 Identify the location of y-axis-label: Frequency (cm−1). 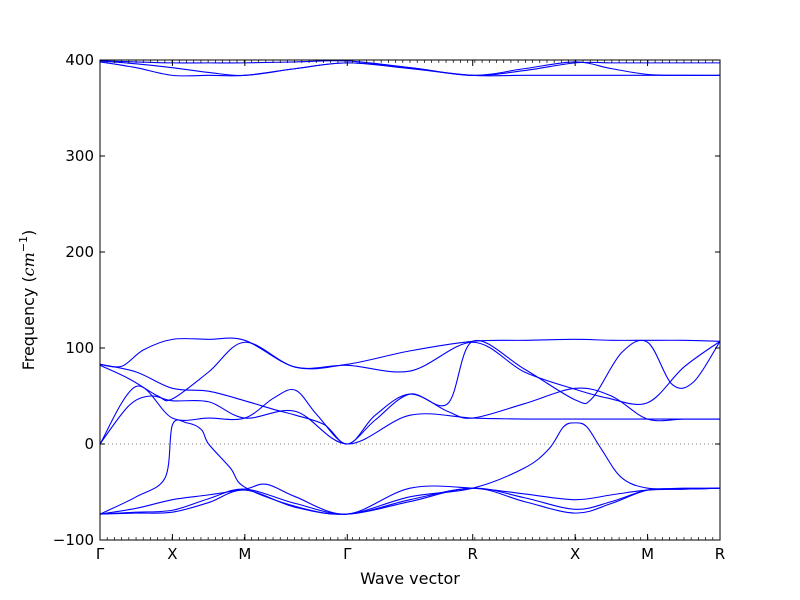
(27, 300).